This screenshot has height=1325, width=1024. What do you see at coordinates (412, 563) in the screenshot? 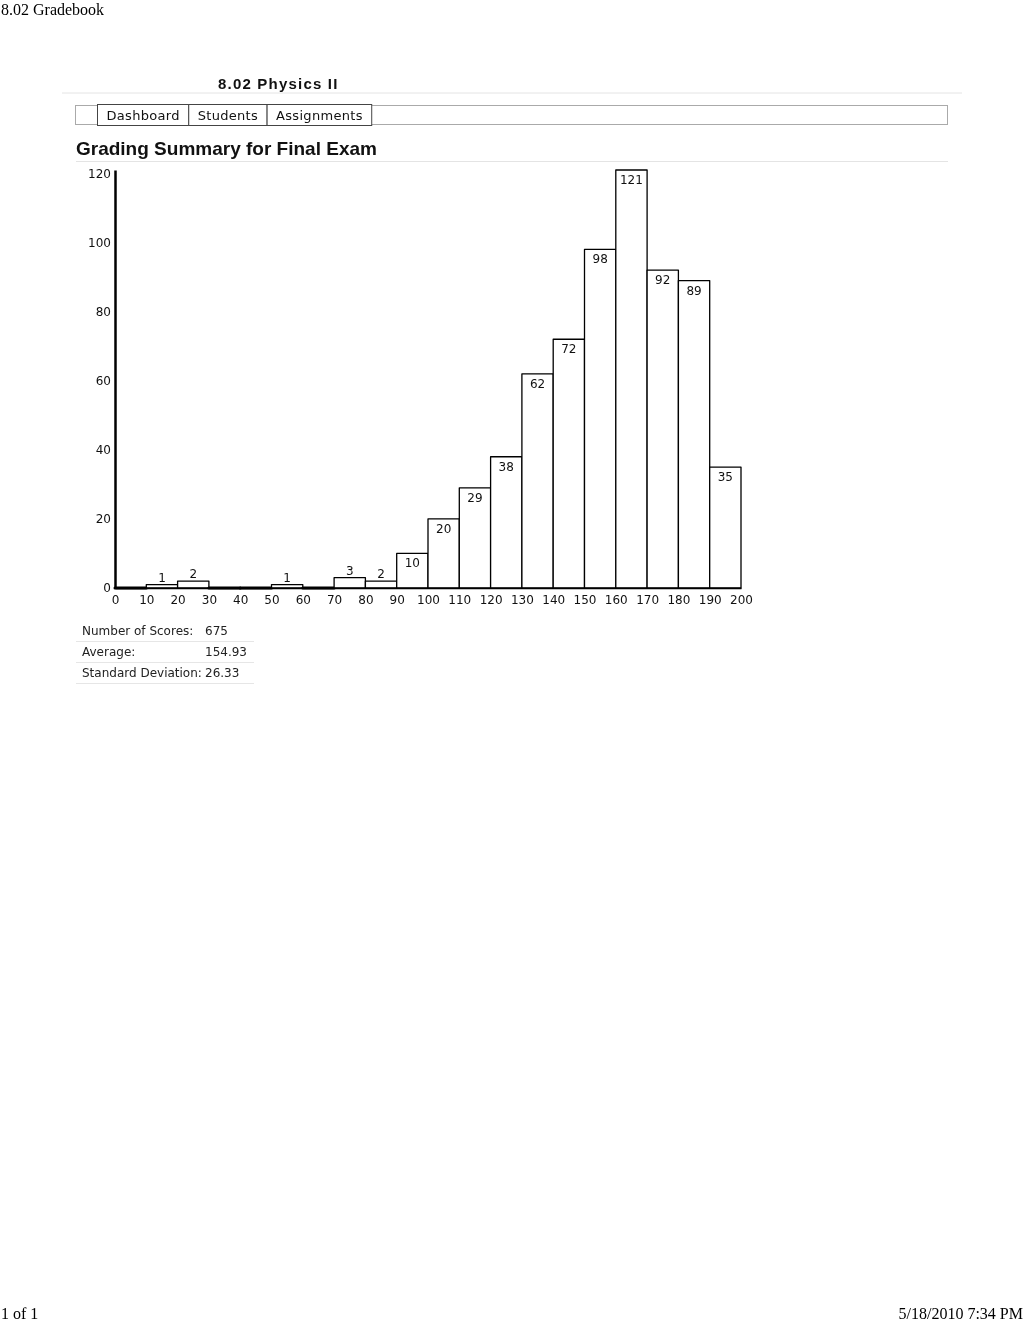
I see `data-label: 10` at bounding box center [412, 563].